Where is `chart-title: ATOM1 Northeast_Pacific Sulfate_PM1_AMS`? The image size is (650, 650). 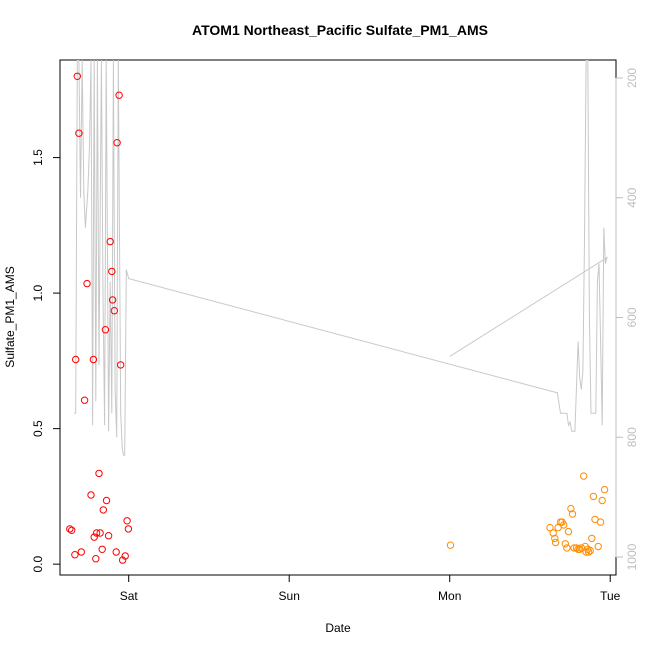 chart-title: ATOM1 Northeast_Pacific Sulfate_PM1_AMS is located at coordinates (340, 30).